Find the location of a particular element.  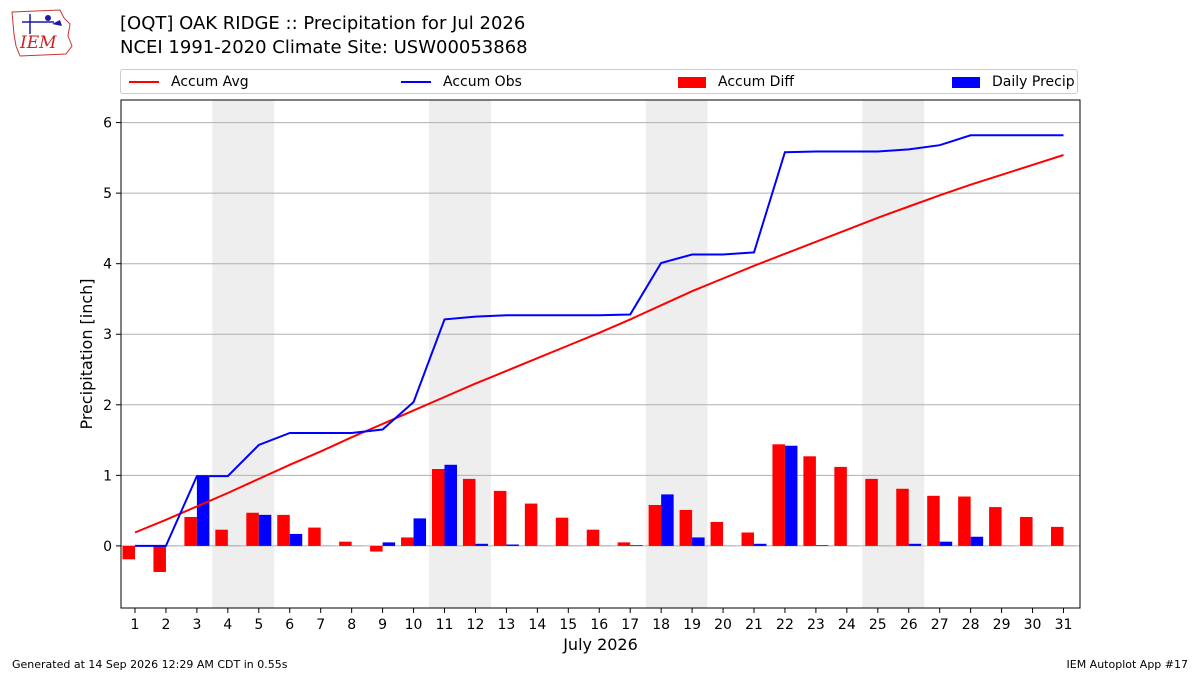

x-tick-label: 21 is located at coordinates (754, 625).